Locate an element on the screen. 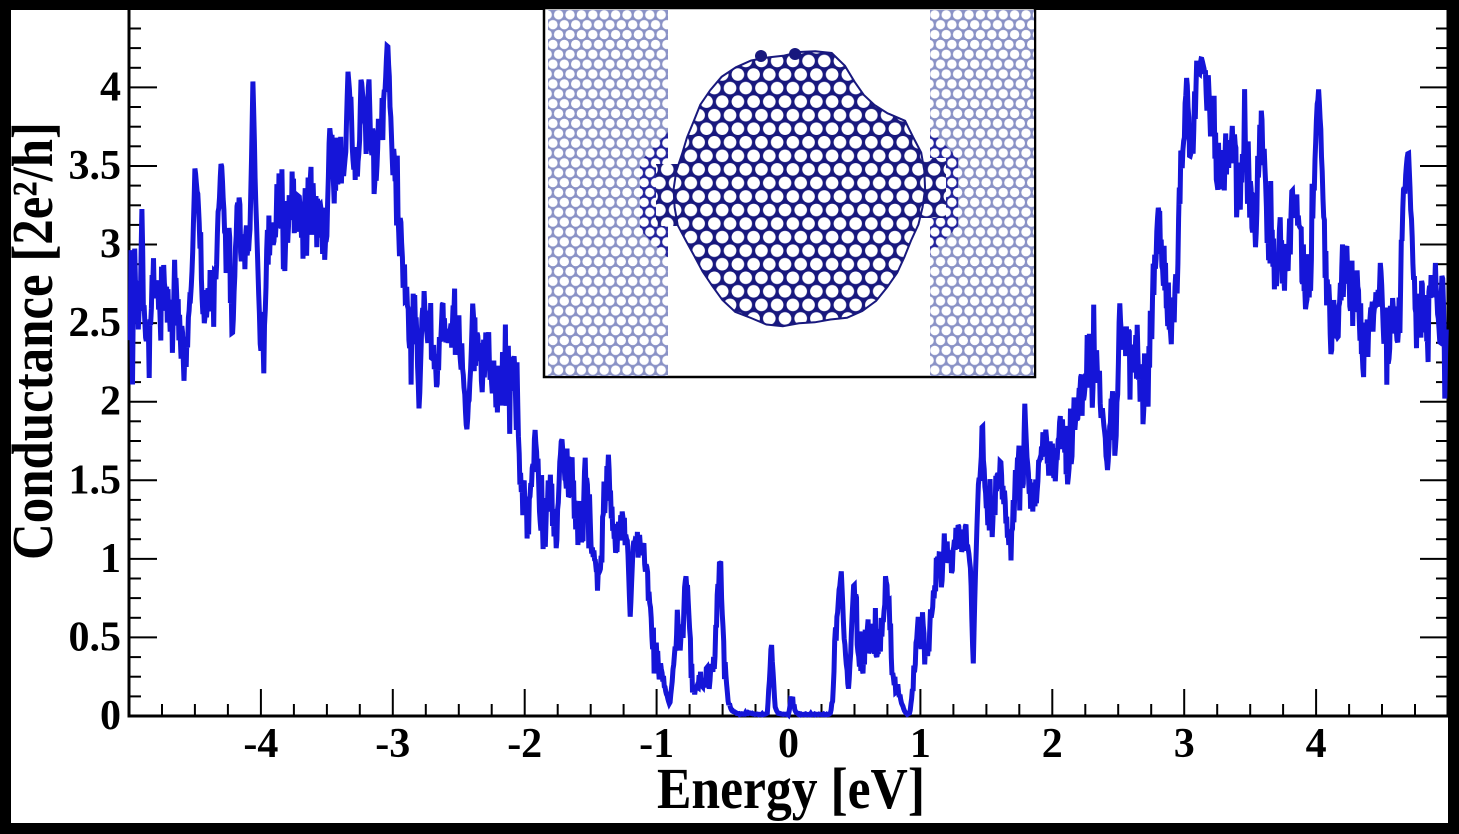  svg-text: -1 is located at coordinates (656, 744).